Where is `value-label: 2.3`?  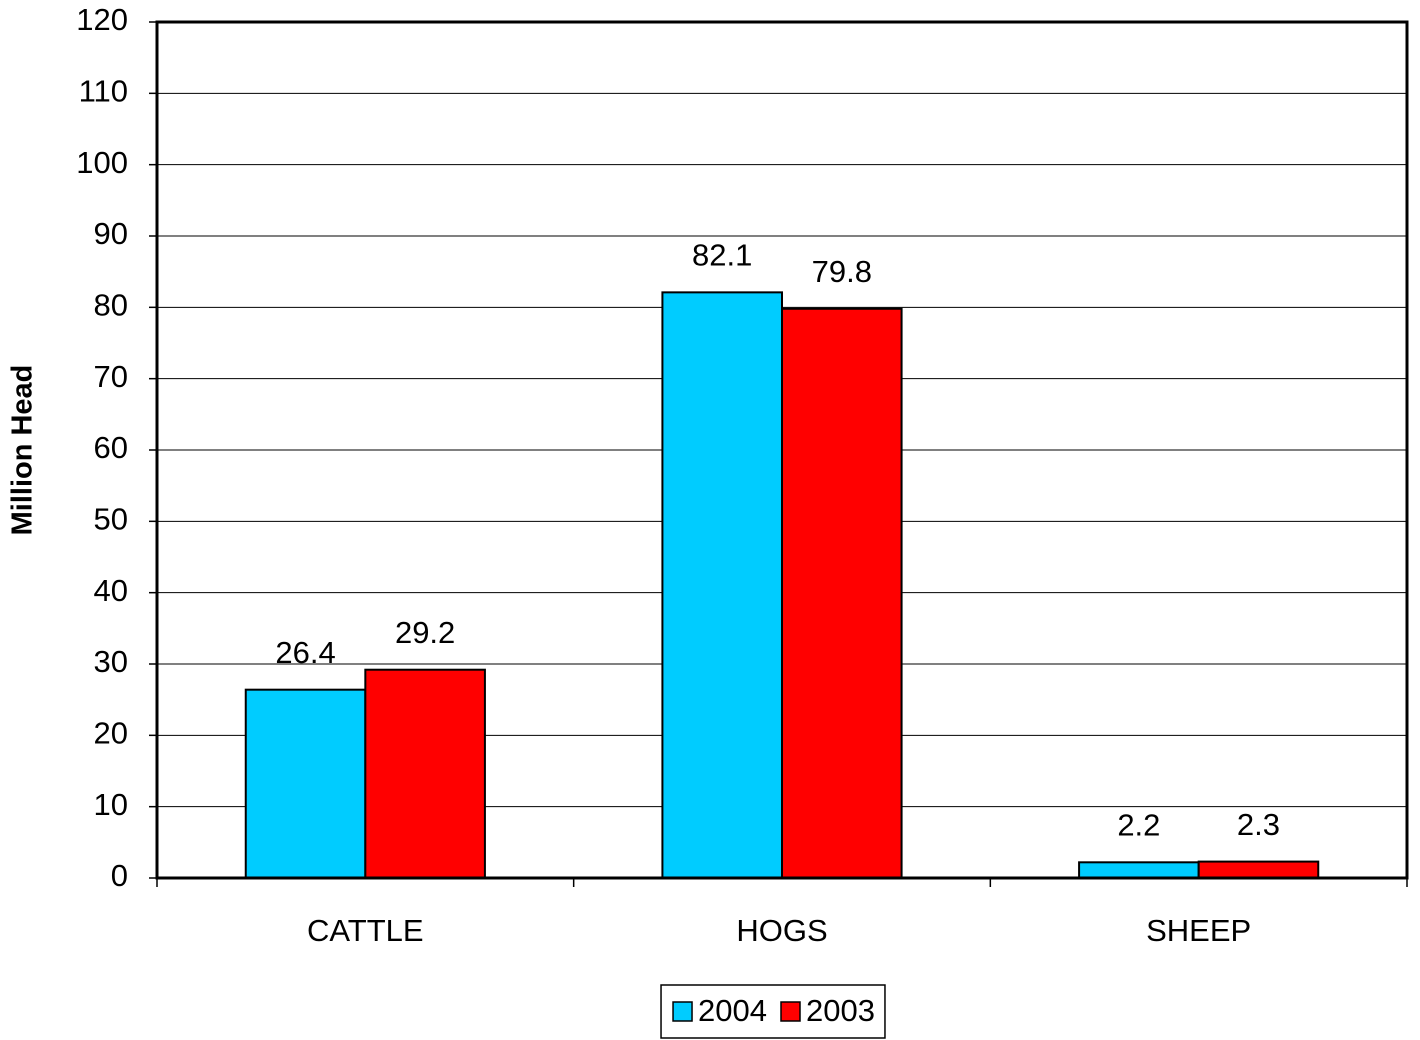
value-label: 2.3 is located at coordinates (1258, 824).